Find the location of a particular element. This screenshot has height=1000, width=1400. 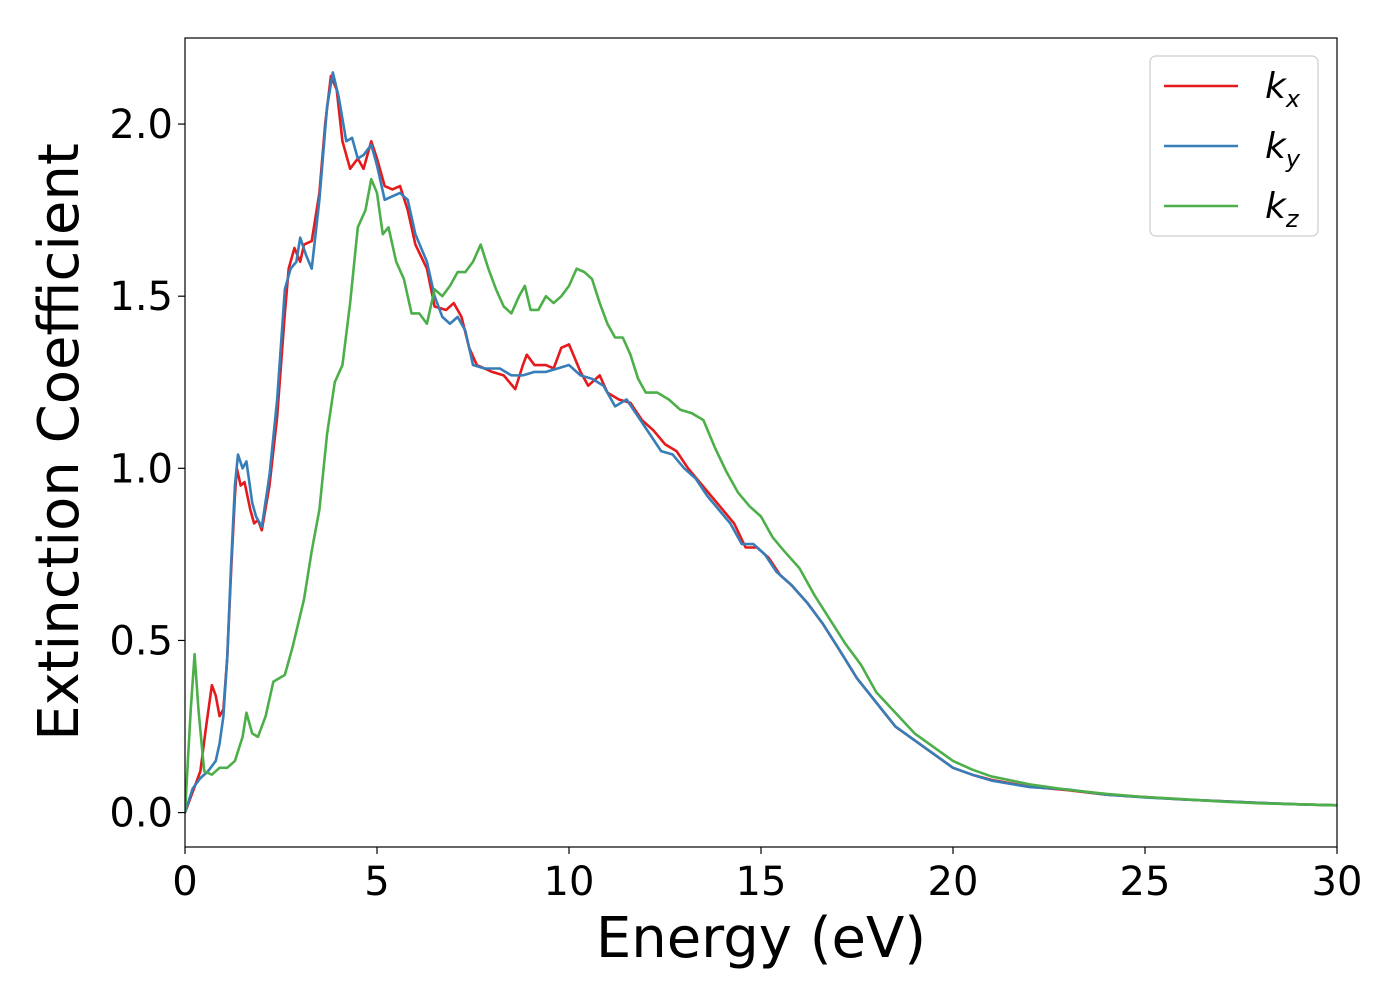

x-tick-label: 0 is located at coordinates (184, 882).